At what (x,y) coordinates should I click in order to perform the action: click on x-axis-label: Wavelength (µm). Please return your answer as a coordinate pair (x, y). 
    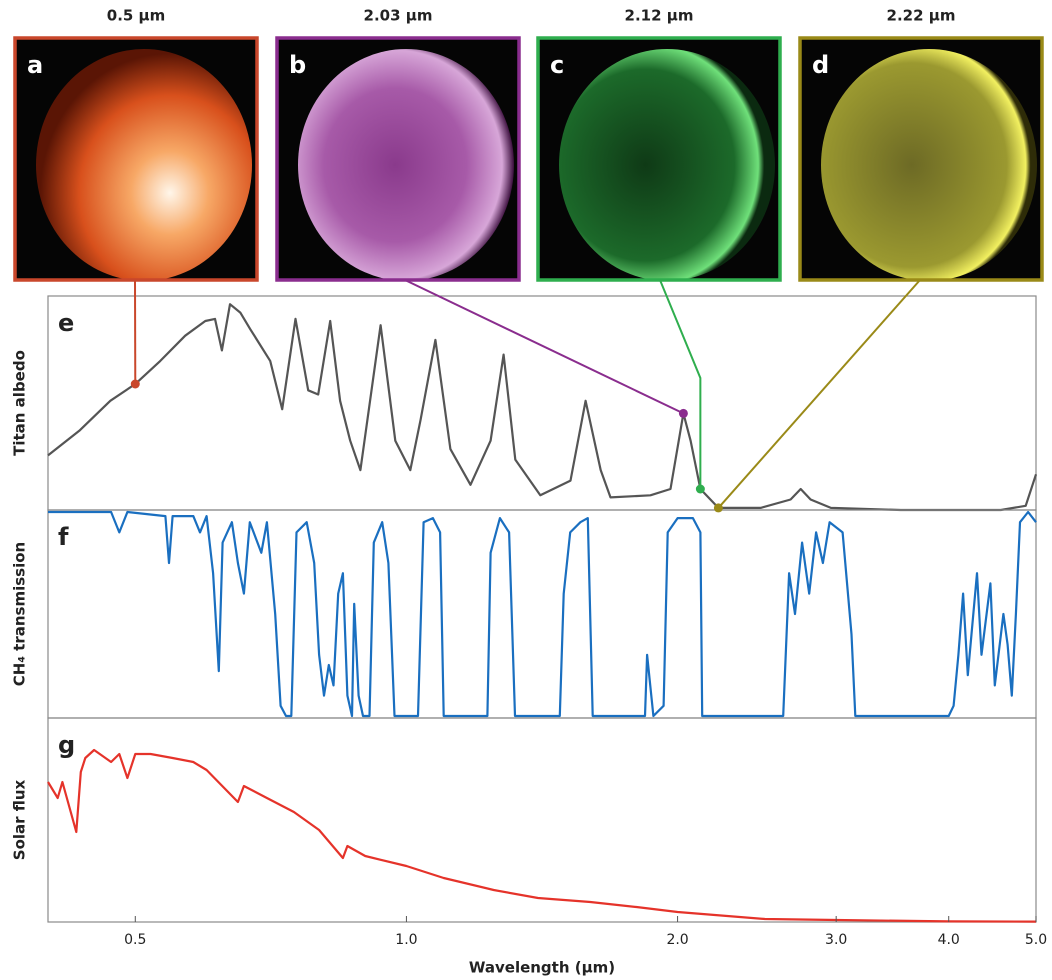
    Looking at the image, I should click on (542, 968).